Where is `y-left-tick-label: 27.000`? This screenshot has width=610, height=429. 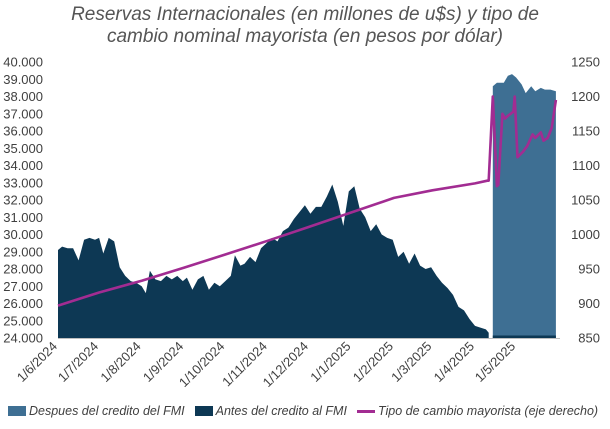 y-left-tick-label: 27.000 is located at coordinates (23, 286).